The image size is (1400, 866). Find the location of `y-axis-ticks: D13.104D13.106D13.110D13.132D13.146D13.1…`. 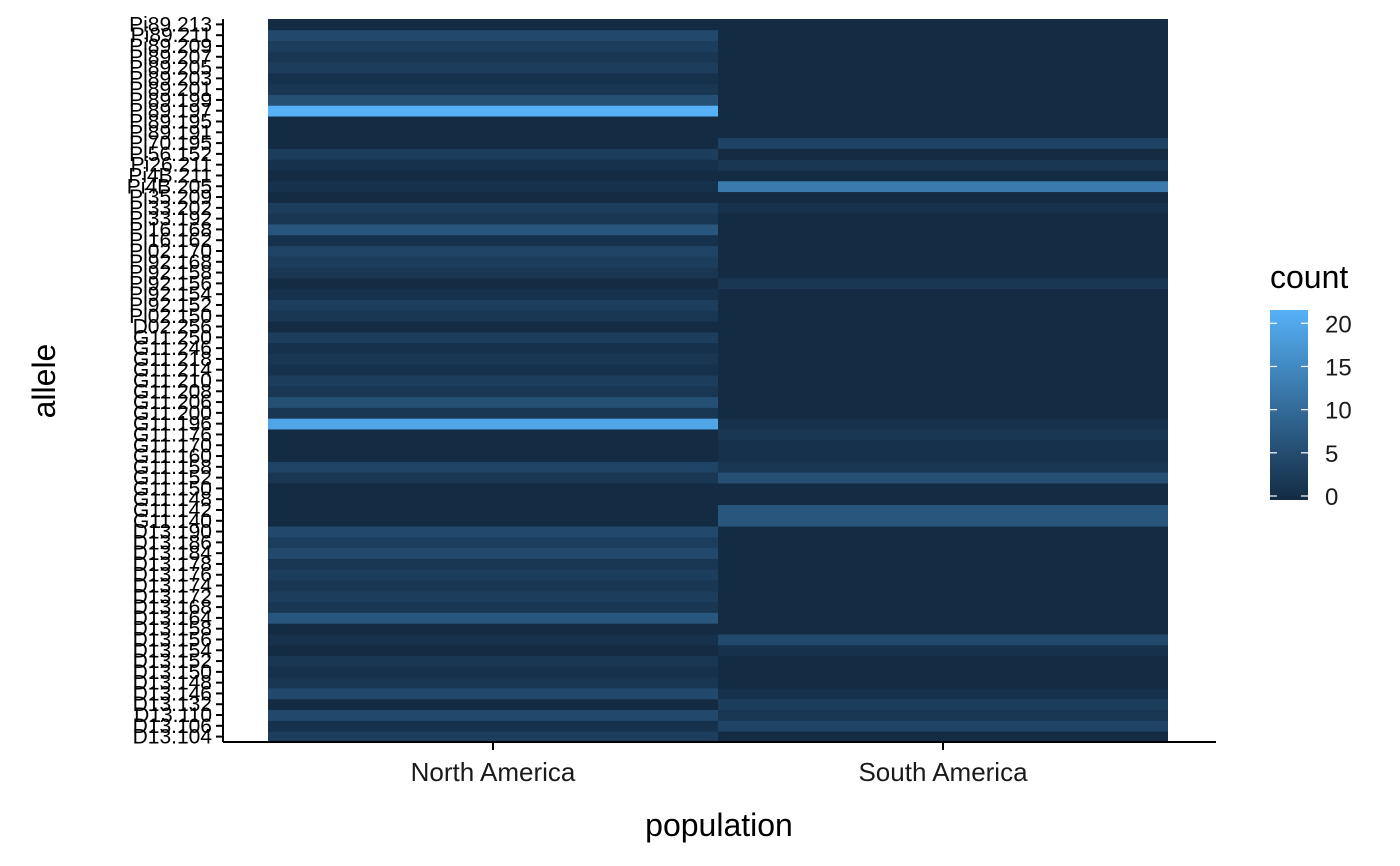

y-axis-ticks: D13.104D13.106D13.110D13.132D13.146D13.1… is located at coordinates (175, 381).